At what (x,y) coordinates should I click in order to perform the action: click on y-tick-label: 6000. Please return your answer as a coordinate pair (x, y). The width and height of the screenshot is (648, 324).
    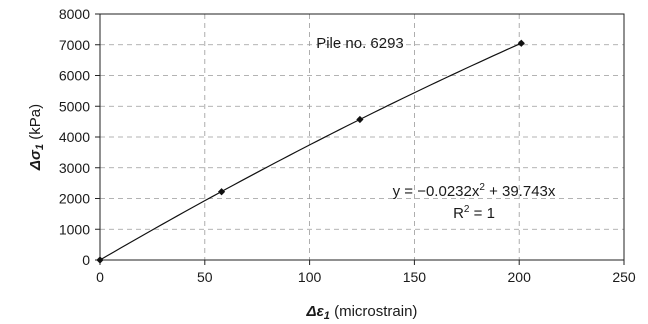
    Looking at the image, I should click on (74, 76).